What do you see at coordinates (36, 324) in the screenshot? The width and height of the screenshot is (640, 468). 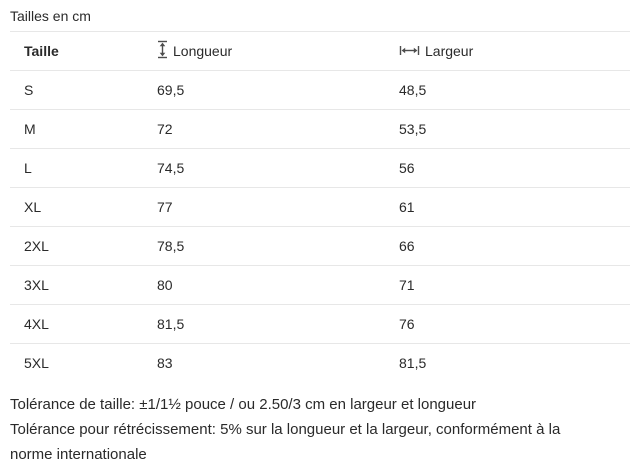 I see `size-cell: 4XL` at bounding box center [36, 324].